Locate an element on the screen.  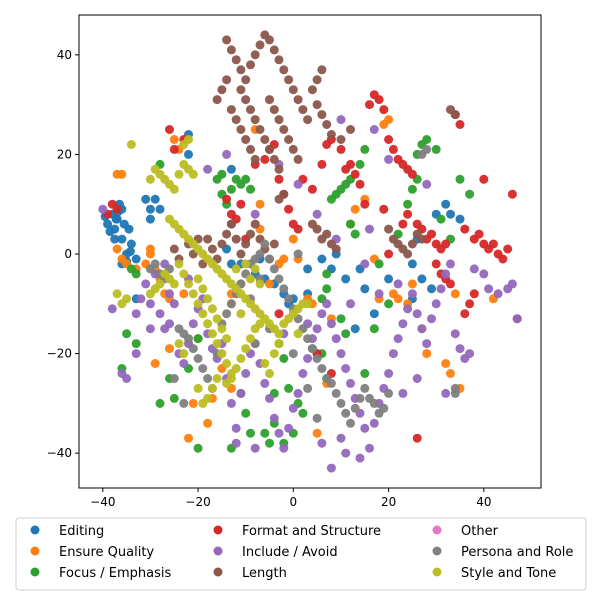
legend-item: Include / Avoid is located at coordinates (275, 552).